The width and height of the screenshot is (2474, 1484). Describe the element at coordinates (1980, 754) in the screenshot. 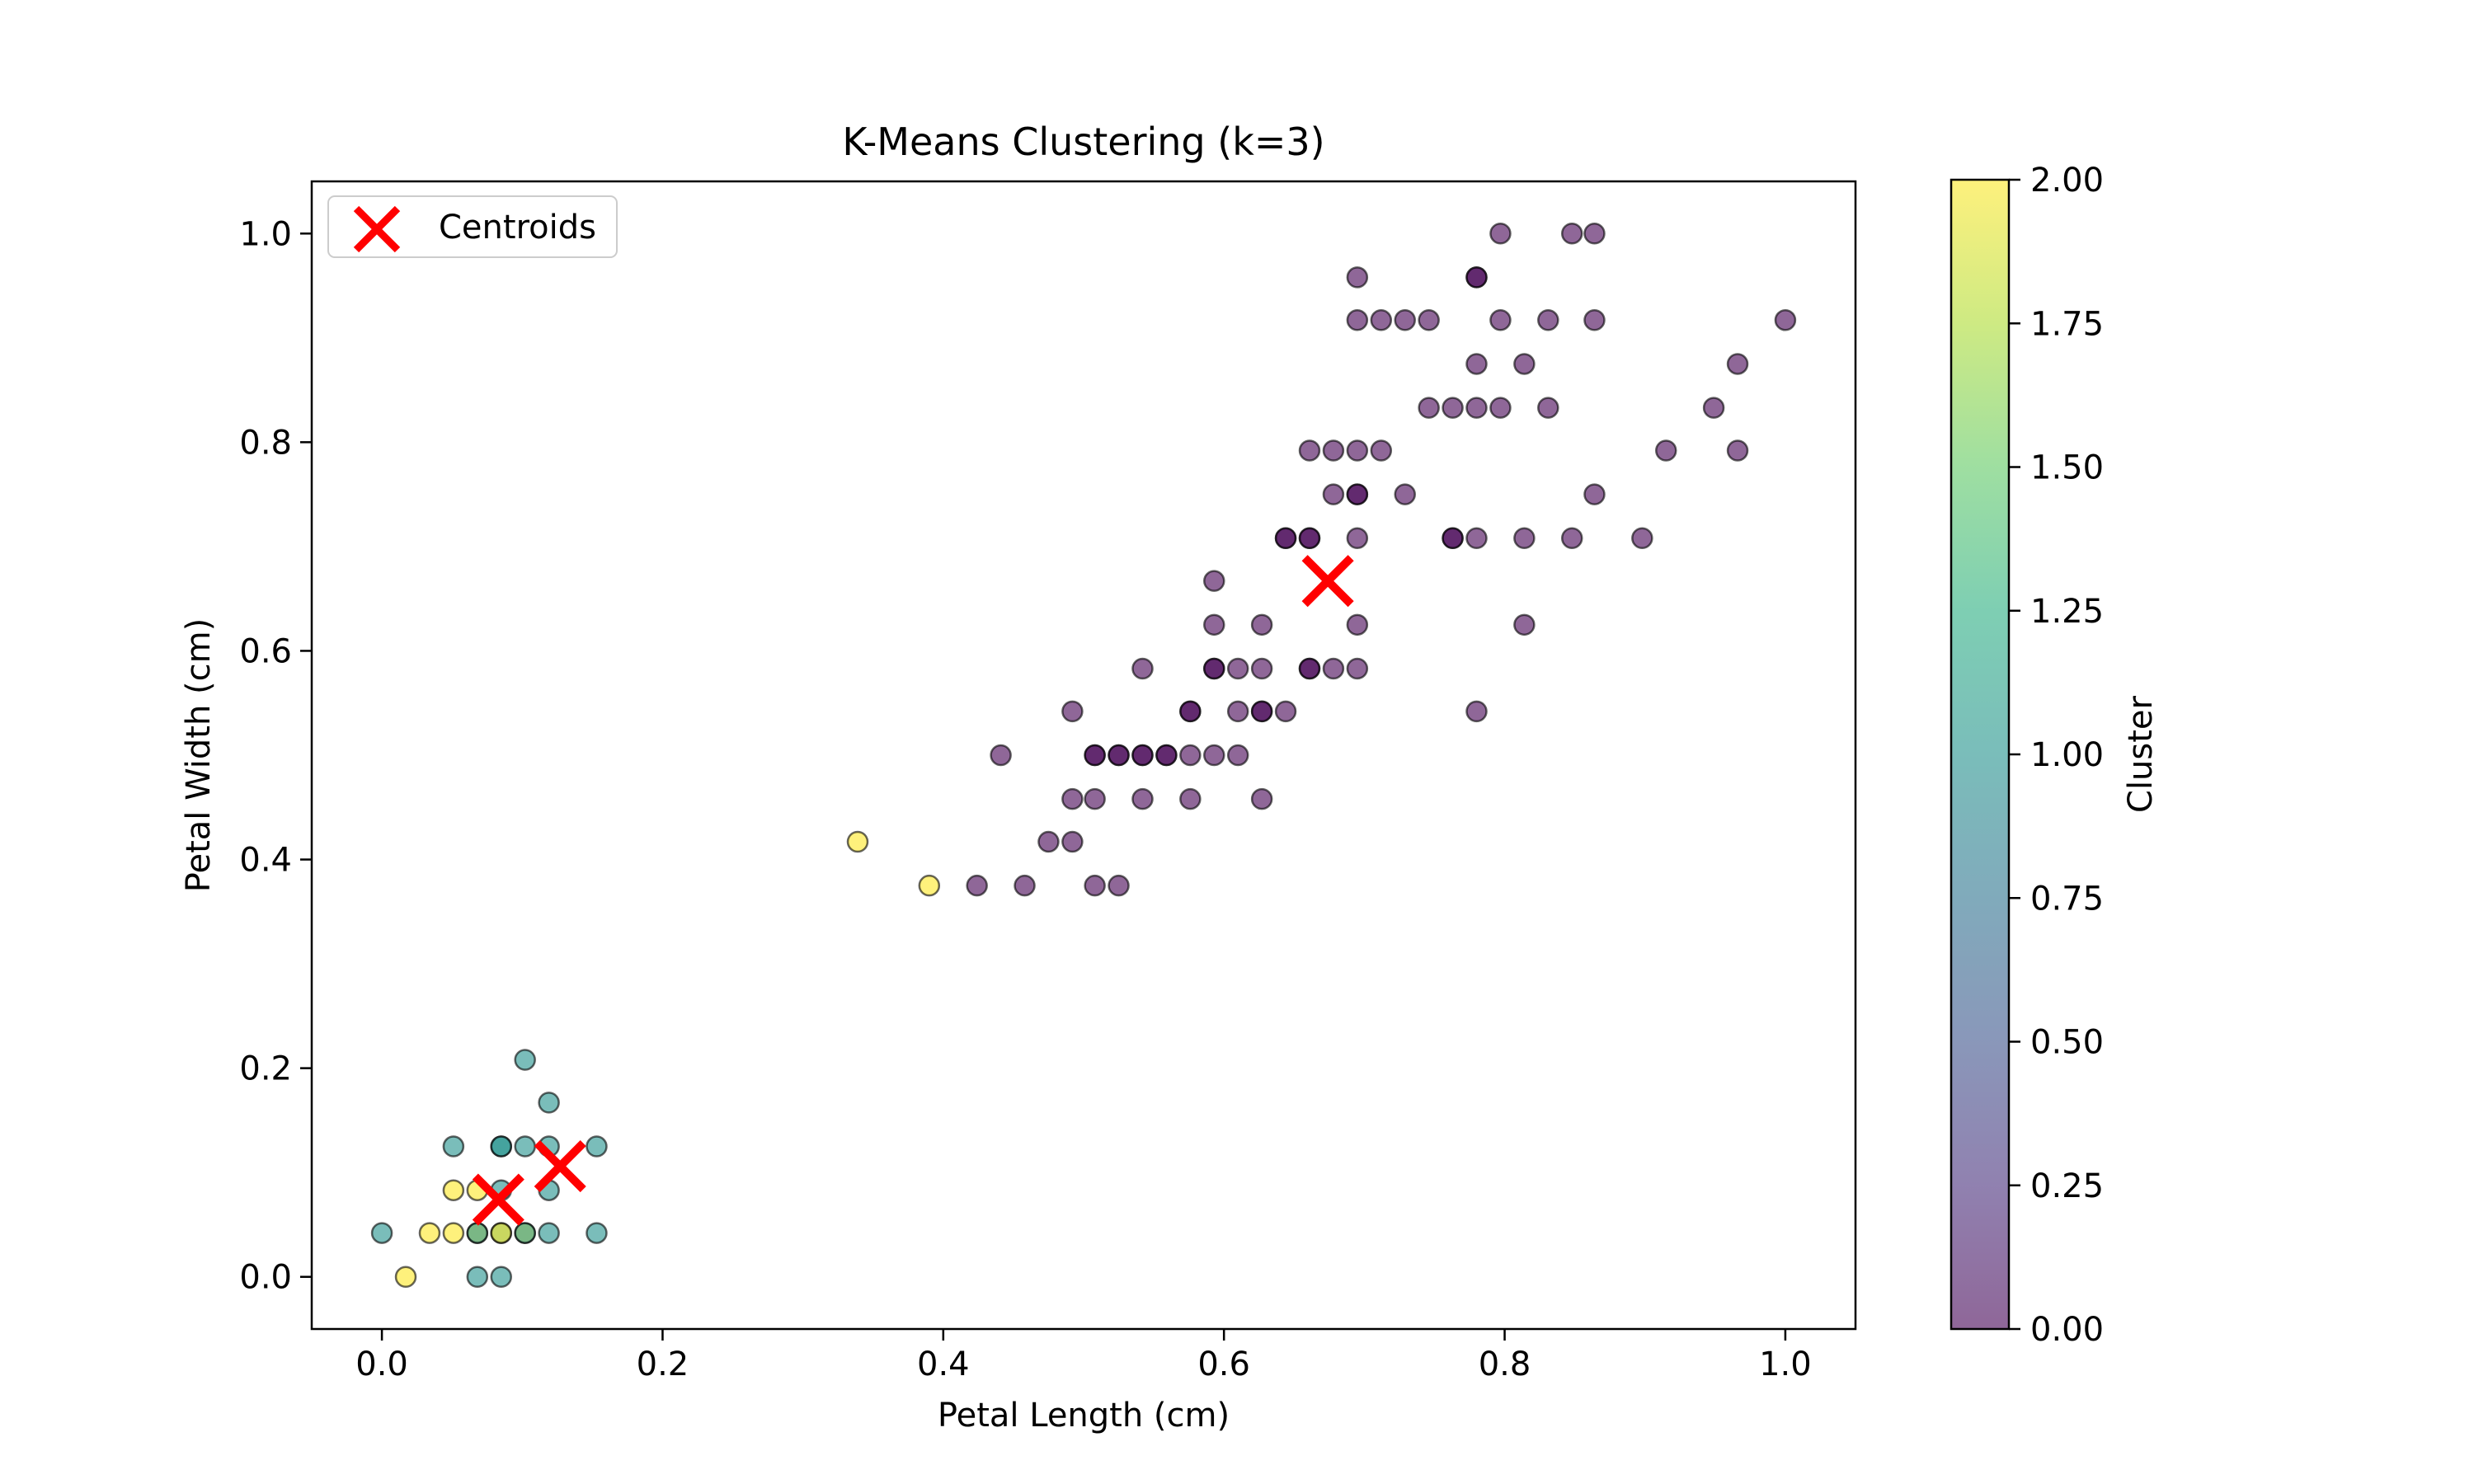

I see `colorbar-gradient` at that location.